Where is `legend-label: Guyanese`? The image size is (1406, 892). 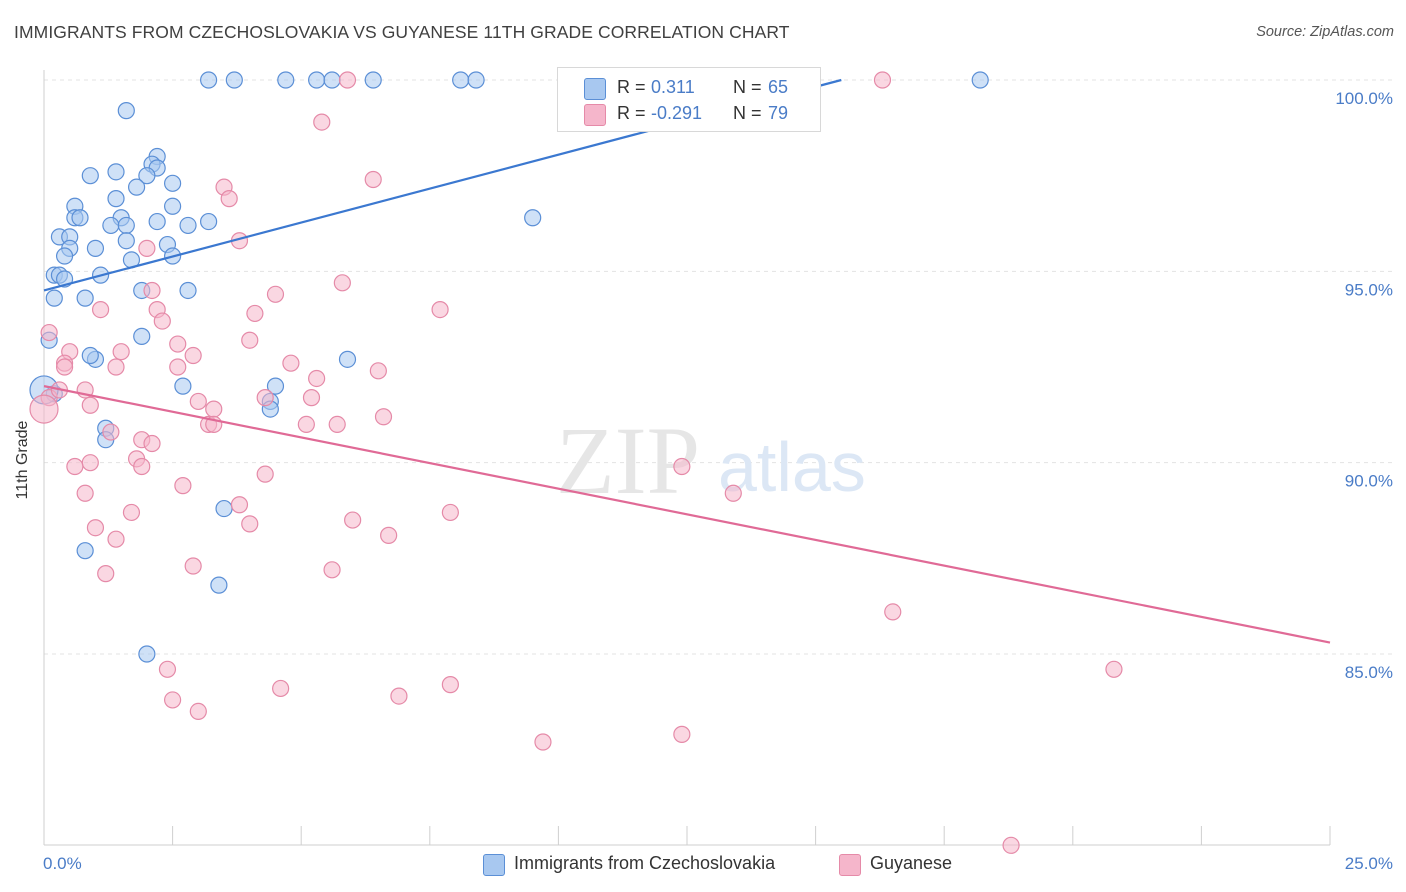 legend-label: Guyanese is located at coordinates (911, 863).